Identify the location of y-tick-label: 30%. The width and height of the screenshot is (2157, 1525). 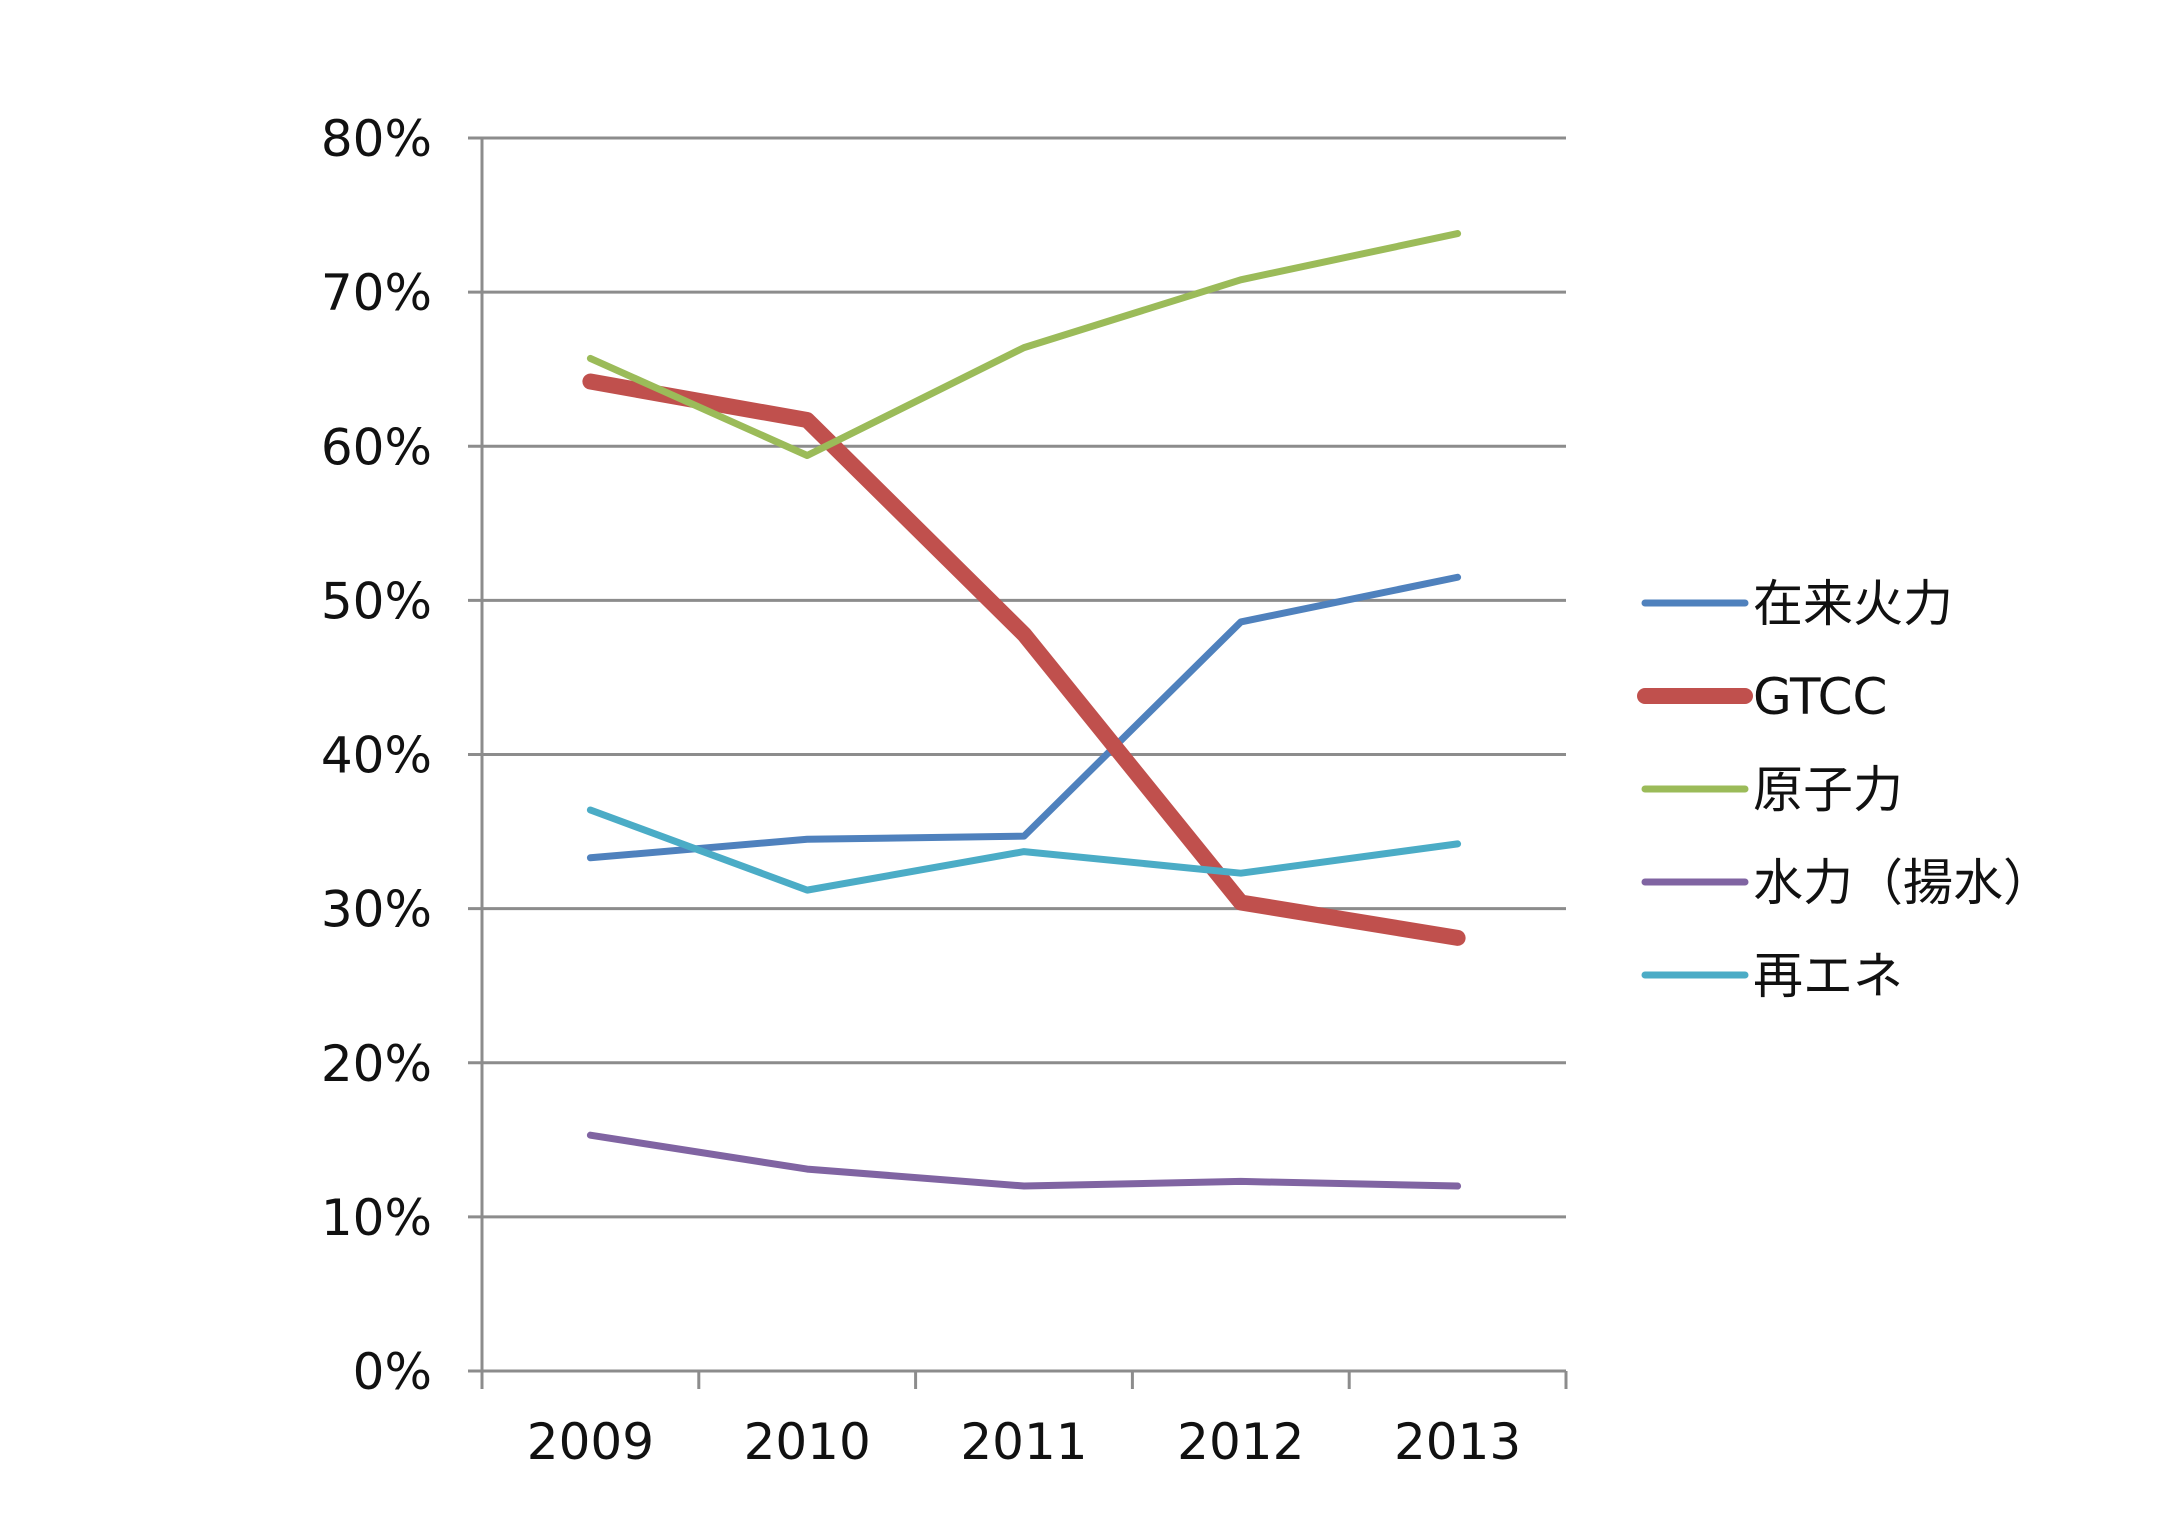
(376, 910).